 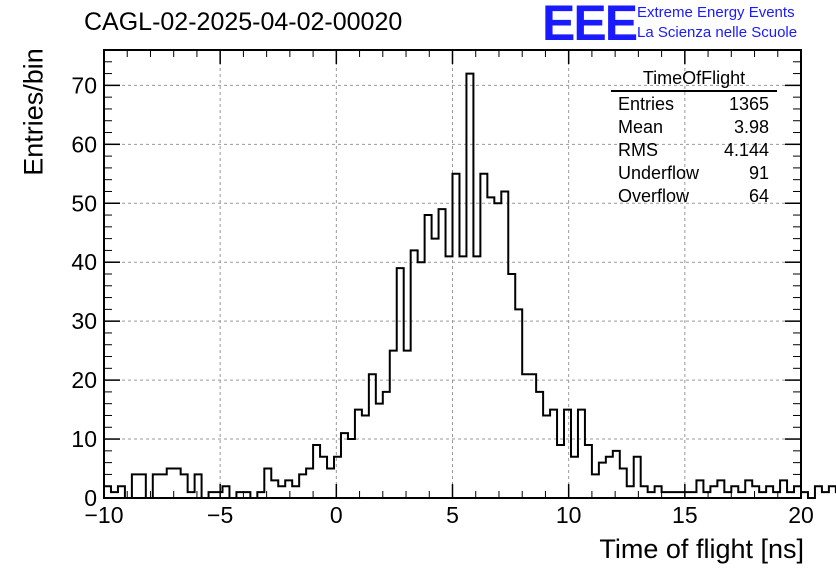 I want to click on stats-label: Underflow, so click(x=659, y=173).